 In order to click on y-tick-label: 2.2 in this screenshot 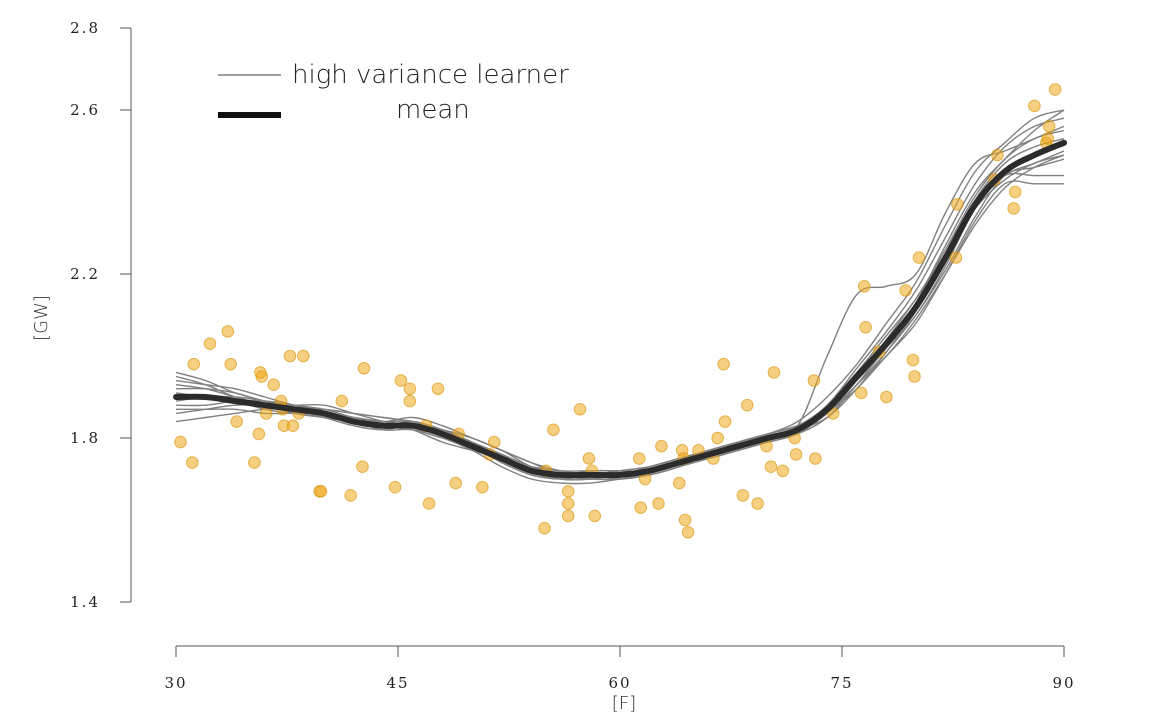, I will do `click(85, 274)`.